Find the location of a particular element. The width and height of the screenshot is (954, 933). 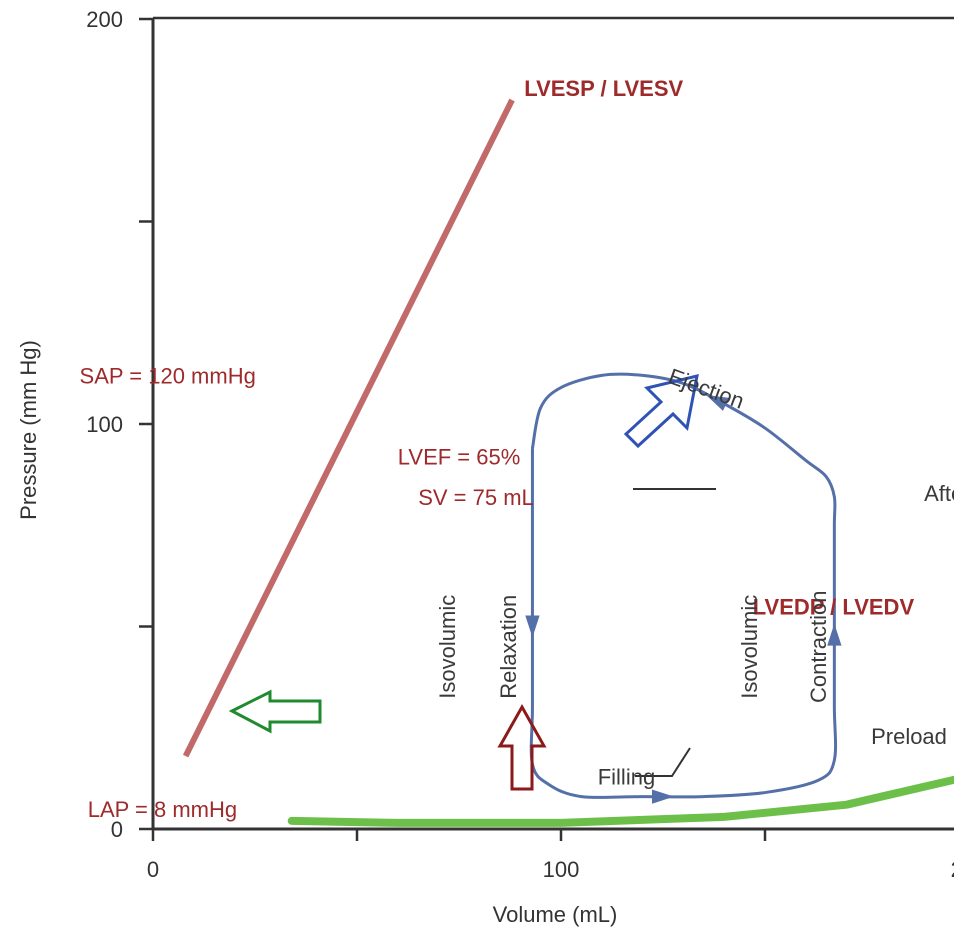

annotation-label: Contraction is located at coordinates (818, 646).